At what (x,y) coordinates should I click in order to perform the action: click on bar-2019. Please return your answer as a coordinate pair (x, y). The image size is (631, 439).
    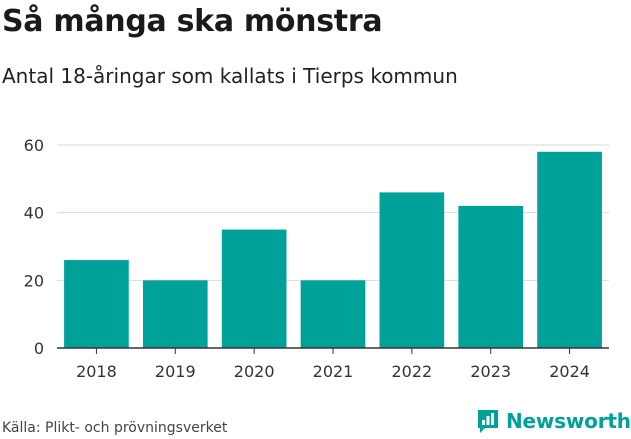
    Looking at the image, I should click on (175, 314).